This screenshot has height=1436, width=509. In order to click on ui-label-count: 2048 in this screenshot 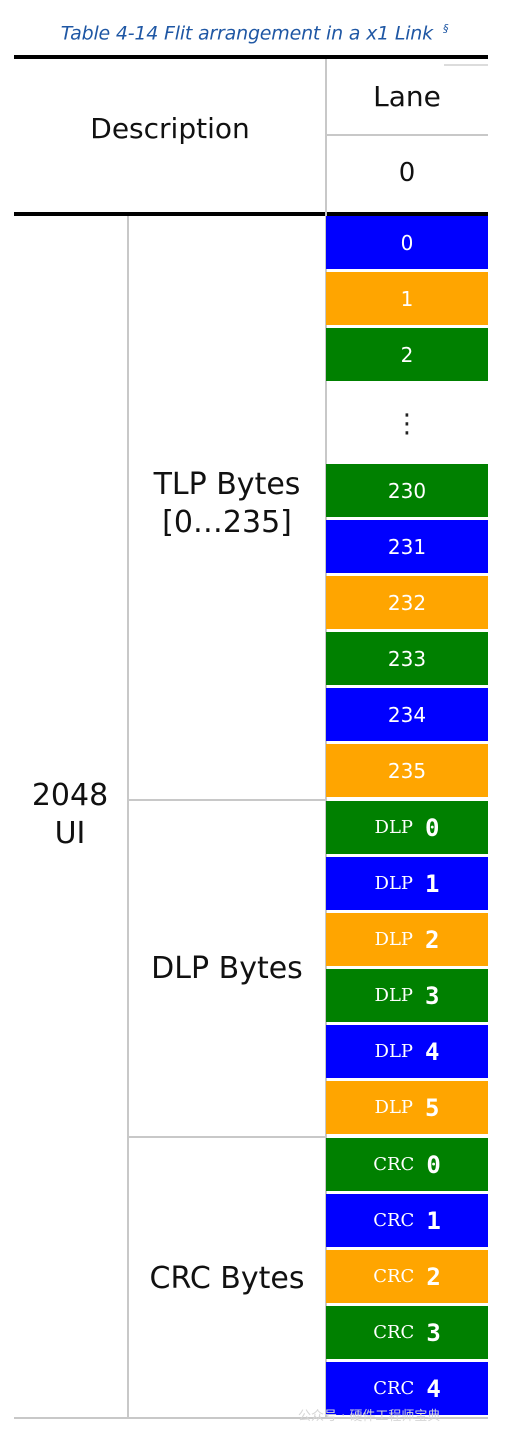, I will do `click(70, 795)`.